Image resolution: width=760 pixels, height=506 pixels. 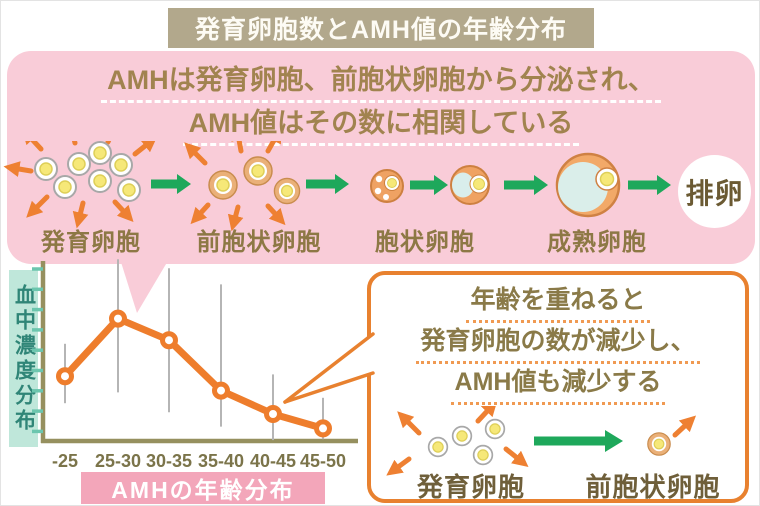 What do you see at coordinates (144, 286) in the screenshot?
I see `panel-speech-tail-icon` at bounding box center [144, 286].